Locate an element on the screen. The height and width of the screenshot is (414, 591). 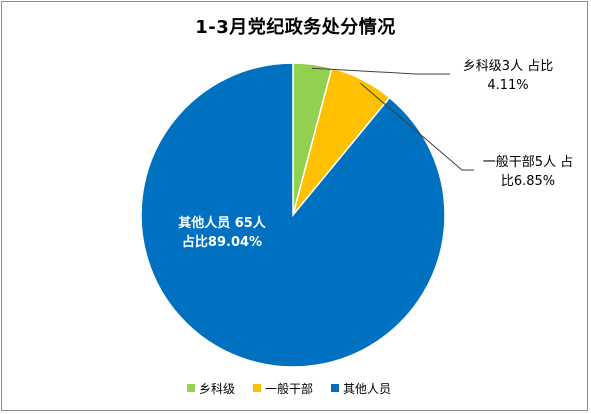
chart-legend: 乡科级 一般干部 其他人员 is located at coordinates (298, 388).